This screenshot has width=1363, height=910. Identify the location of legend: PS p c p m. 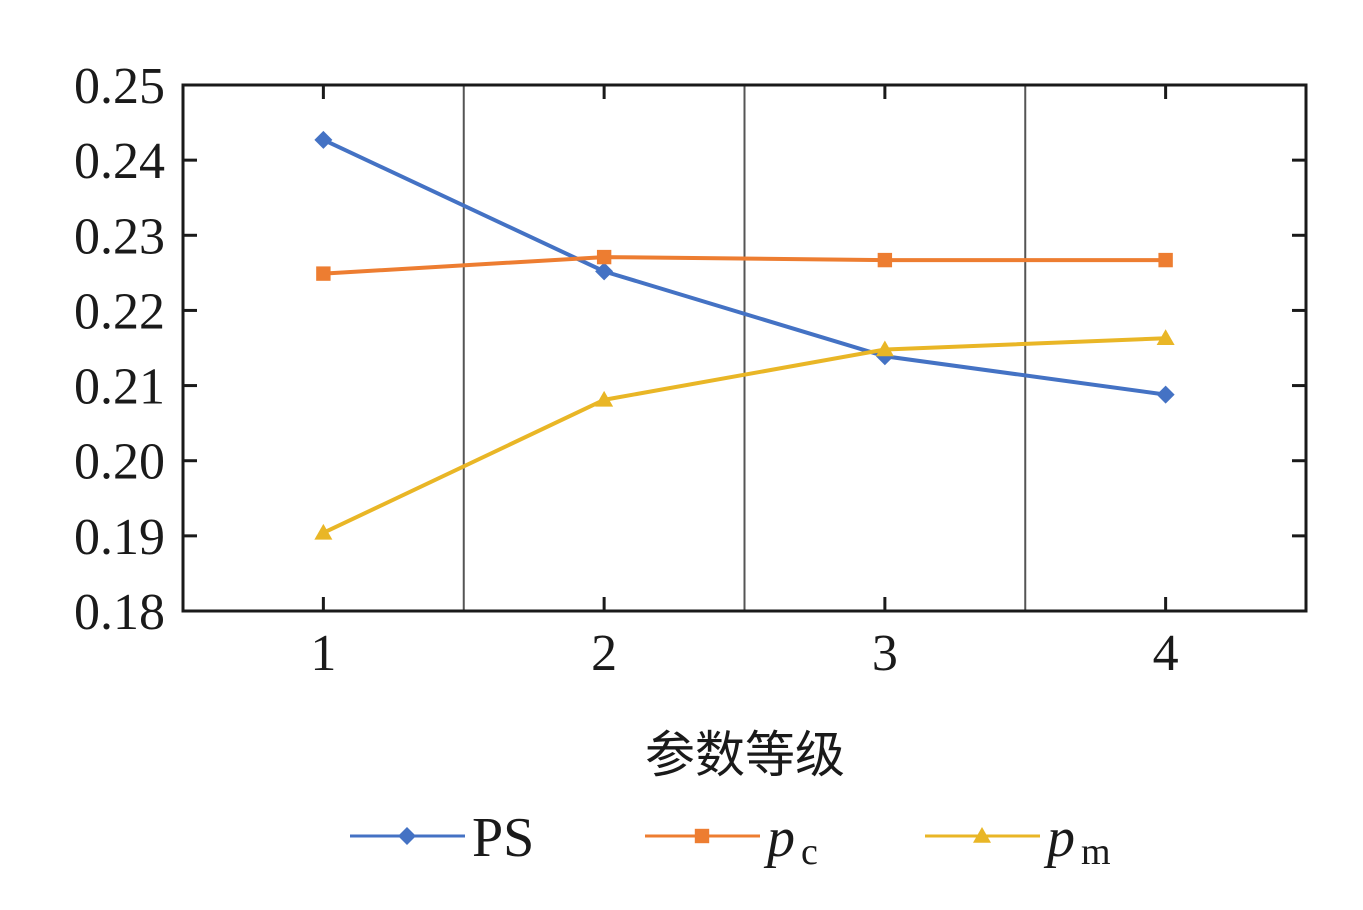
(730, 840).